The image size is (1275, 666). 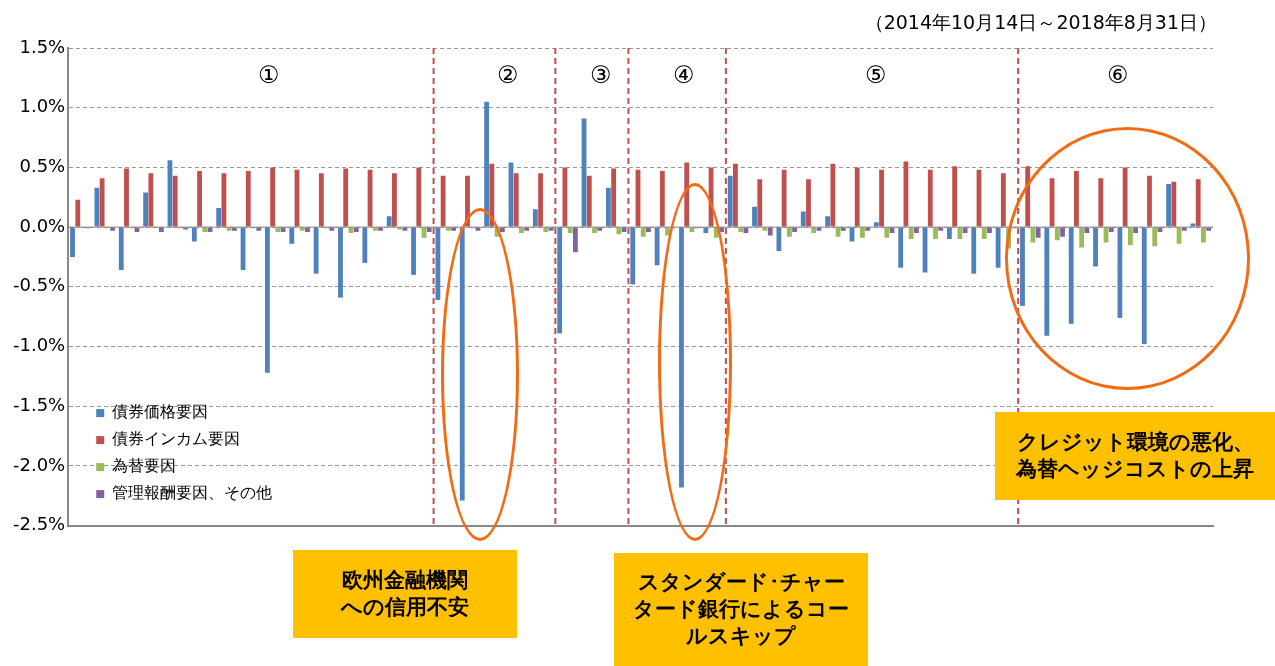 What do you see at coordinates (601, 75) in the screenshot?
I see `annotation: ③` at bounding box center [601, 75].